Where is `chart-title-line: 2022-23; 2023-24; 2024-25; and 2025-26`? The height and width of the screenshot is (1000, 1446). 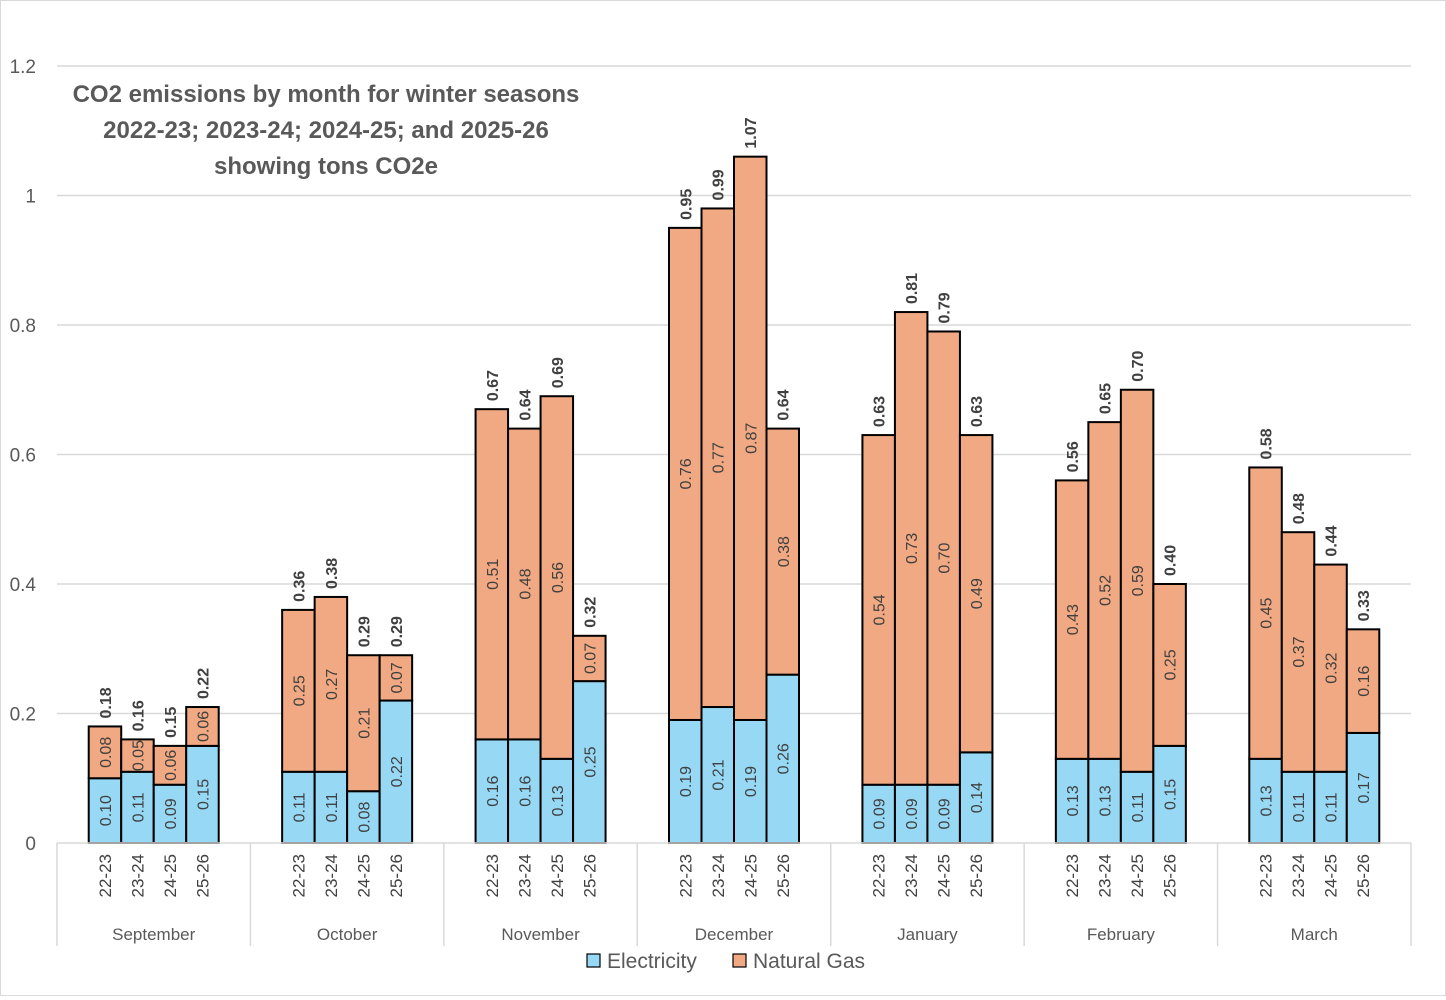 chart-title-line: 2022-23; 2023-24; 2024-25; and 2025-26 is located at coordinates (326, 130).